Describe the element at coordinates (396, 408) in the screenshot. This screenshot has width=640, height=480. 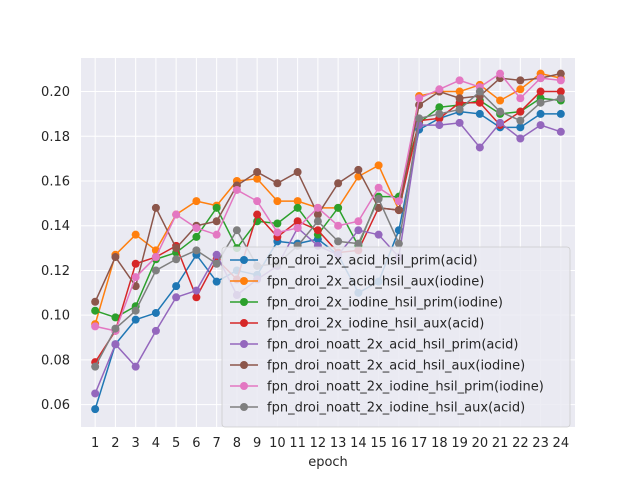
I see `legend-label: fpn_droi_noatt_2x_iodine_hsil_aux(acid)` at that location.